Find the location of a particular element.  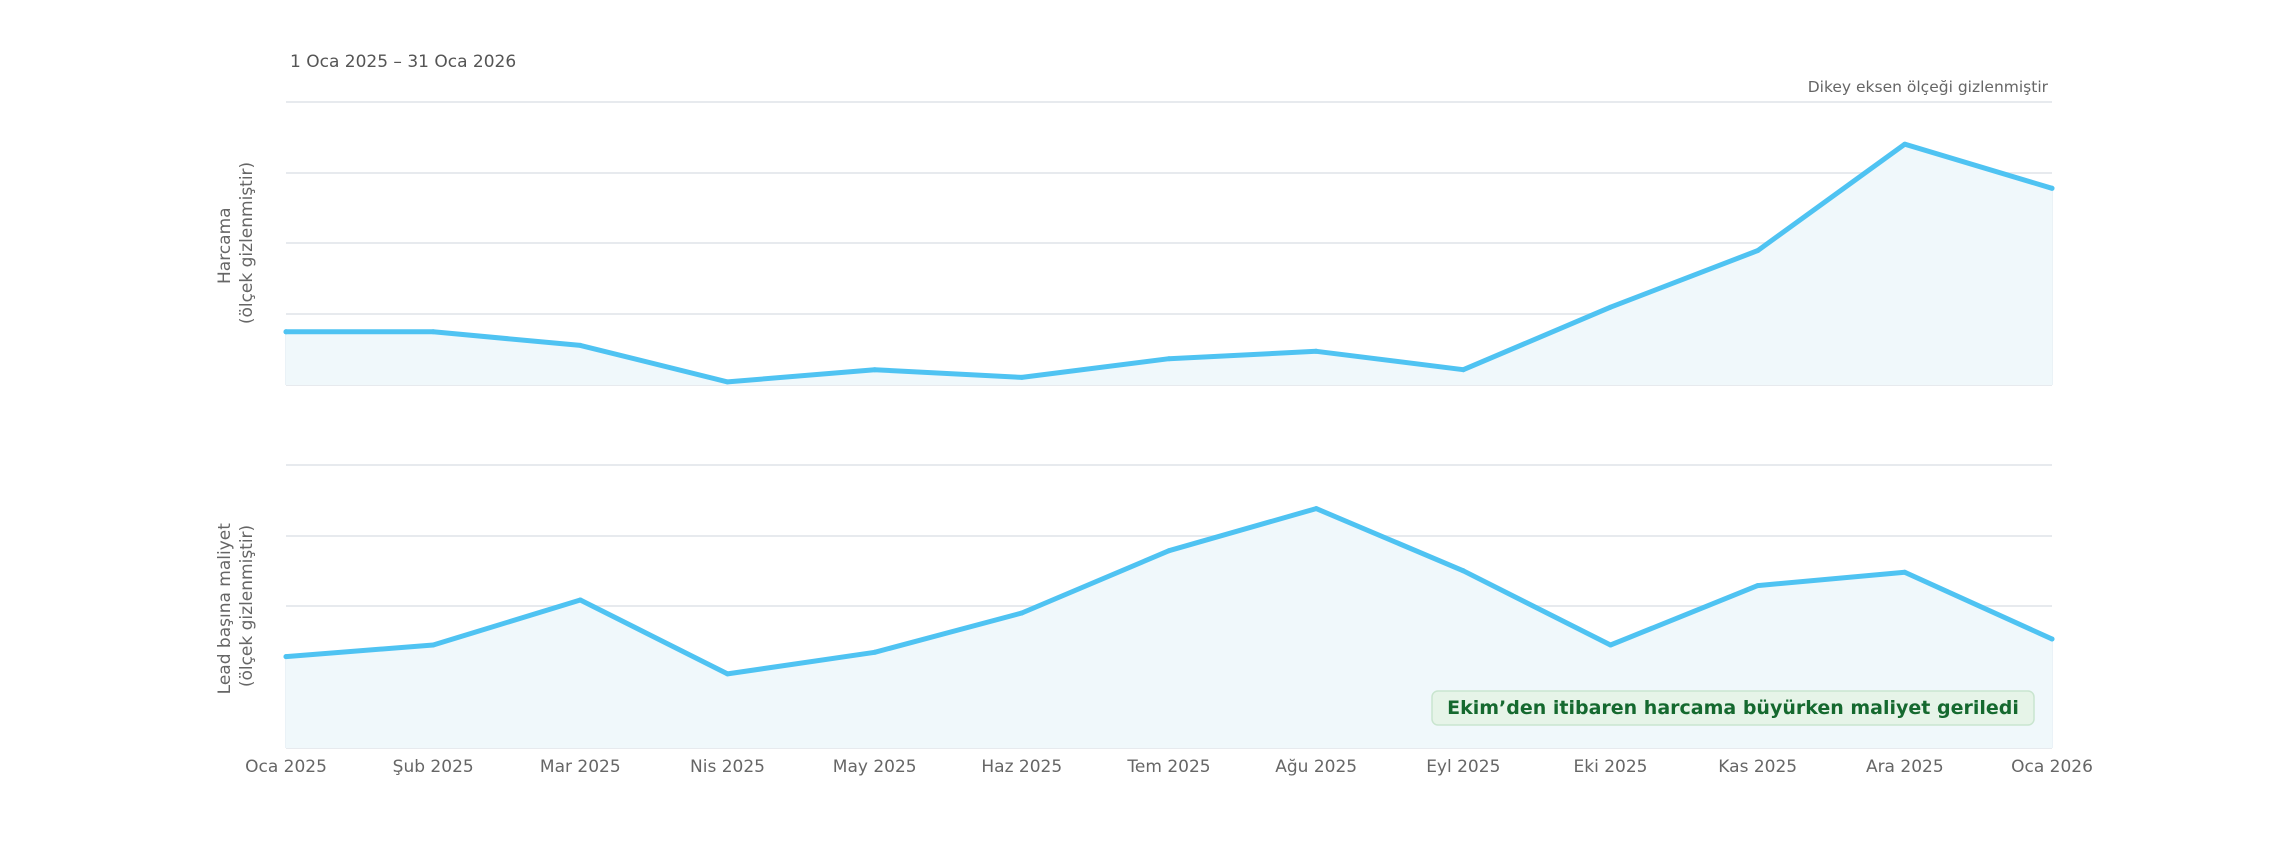

svg-text:Harcama (ölçek gizlenm: Harcama (ölçek gizlenmiştir) is located at coordinates (236, 243).